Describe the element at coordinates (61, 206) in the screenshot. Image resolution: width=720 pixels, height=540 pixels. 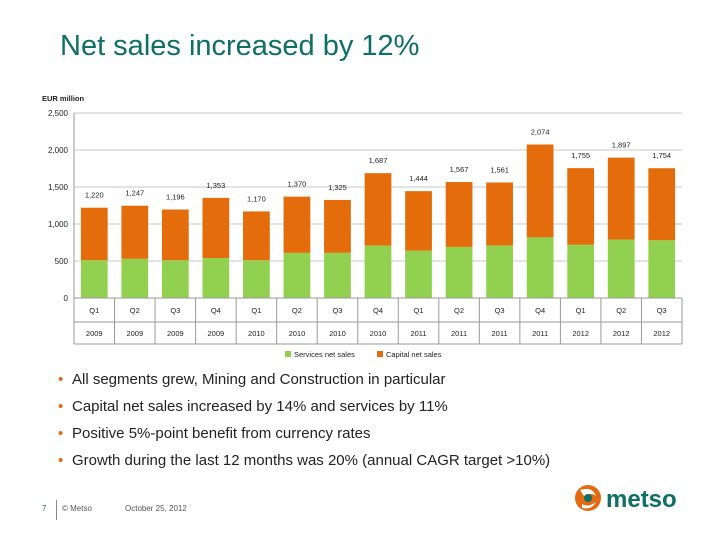
I see `y-axis: 0 500 1,000 1,500 2,000 2,500` at that location.